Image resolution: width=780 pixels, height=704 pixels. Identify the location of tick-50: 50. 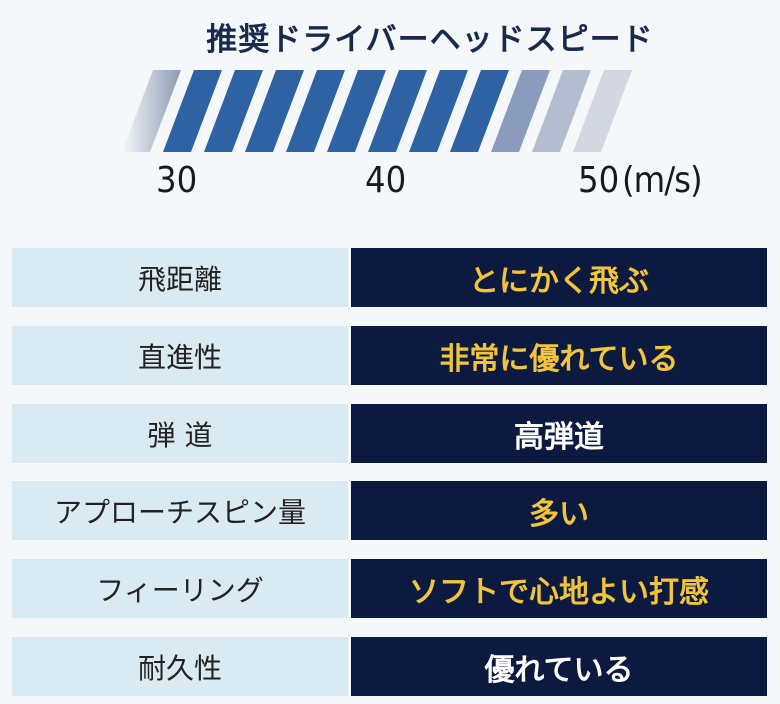
(599, 180).